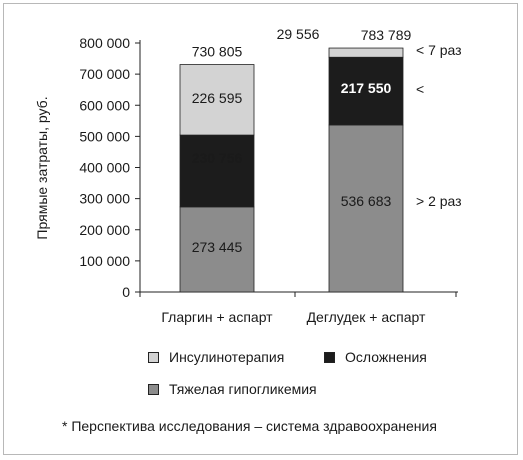  Describe the element at coordinates (227, 357) in the screenshot. I see `legend-label-insulin: Инсулинотерапия` at that location.